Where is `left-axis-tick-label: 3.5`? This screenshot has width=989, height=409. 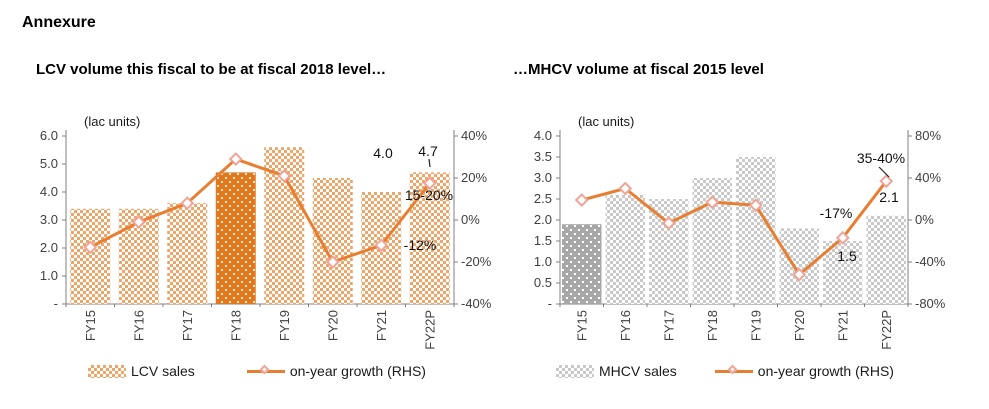
left-axis-tick-label: 3.5 is located at coordinates (543, 156).